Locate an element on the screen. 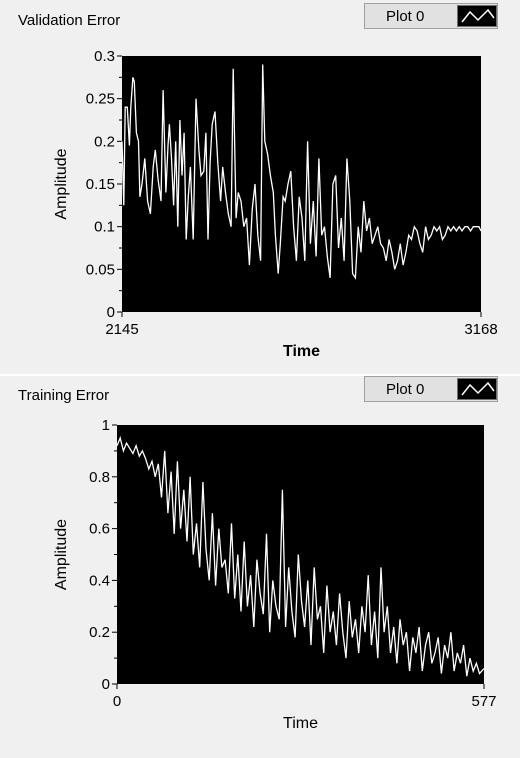 This screenshot has width=520, height=758. x-tick-label: 577 is located at coordinates (483, 701).